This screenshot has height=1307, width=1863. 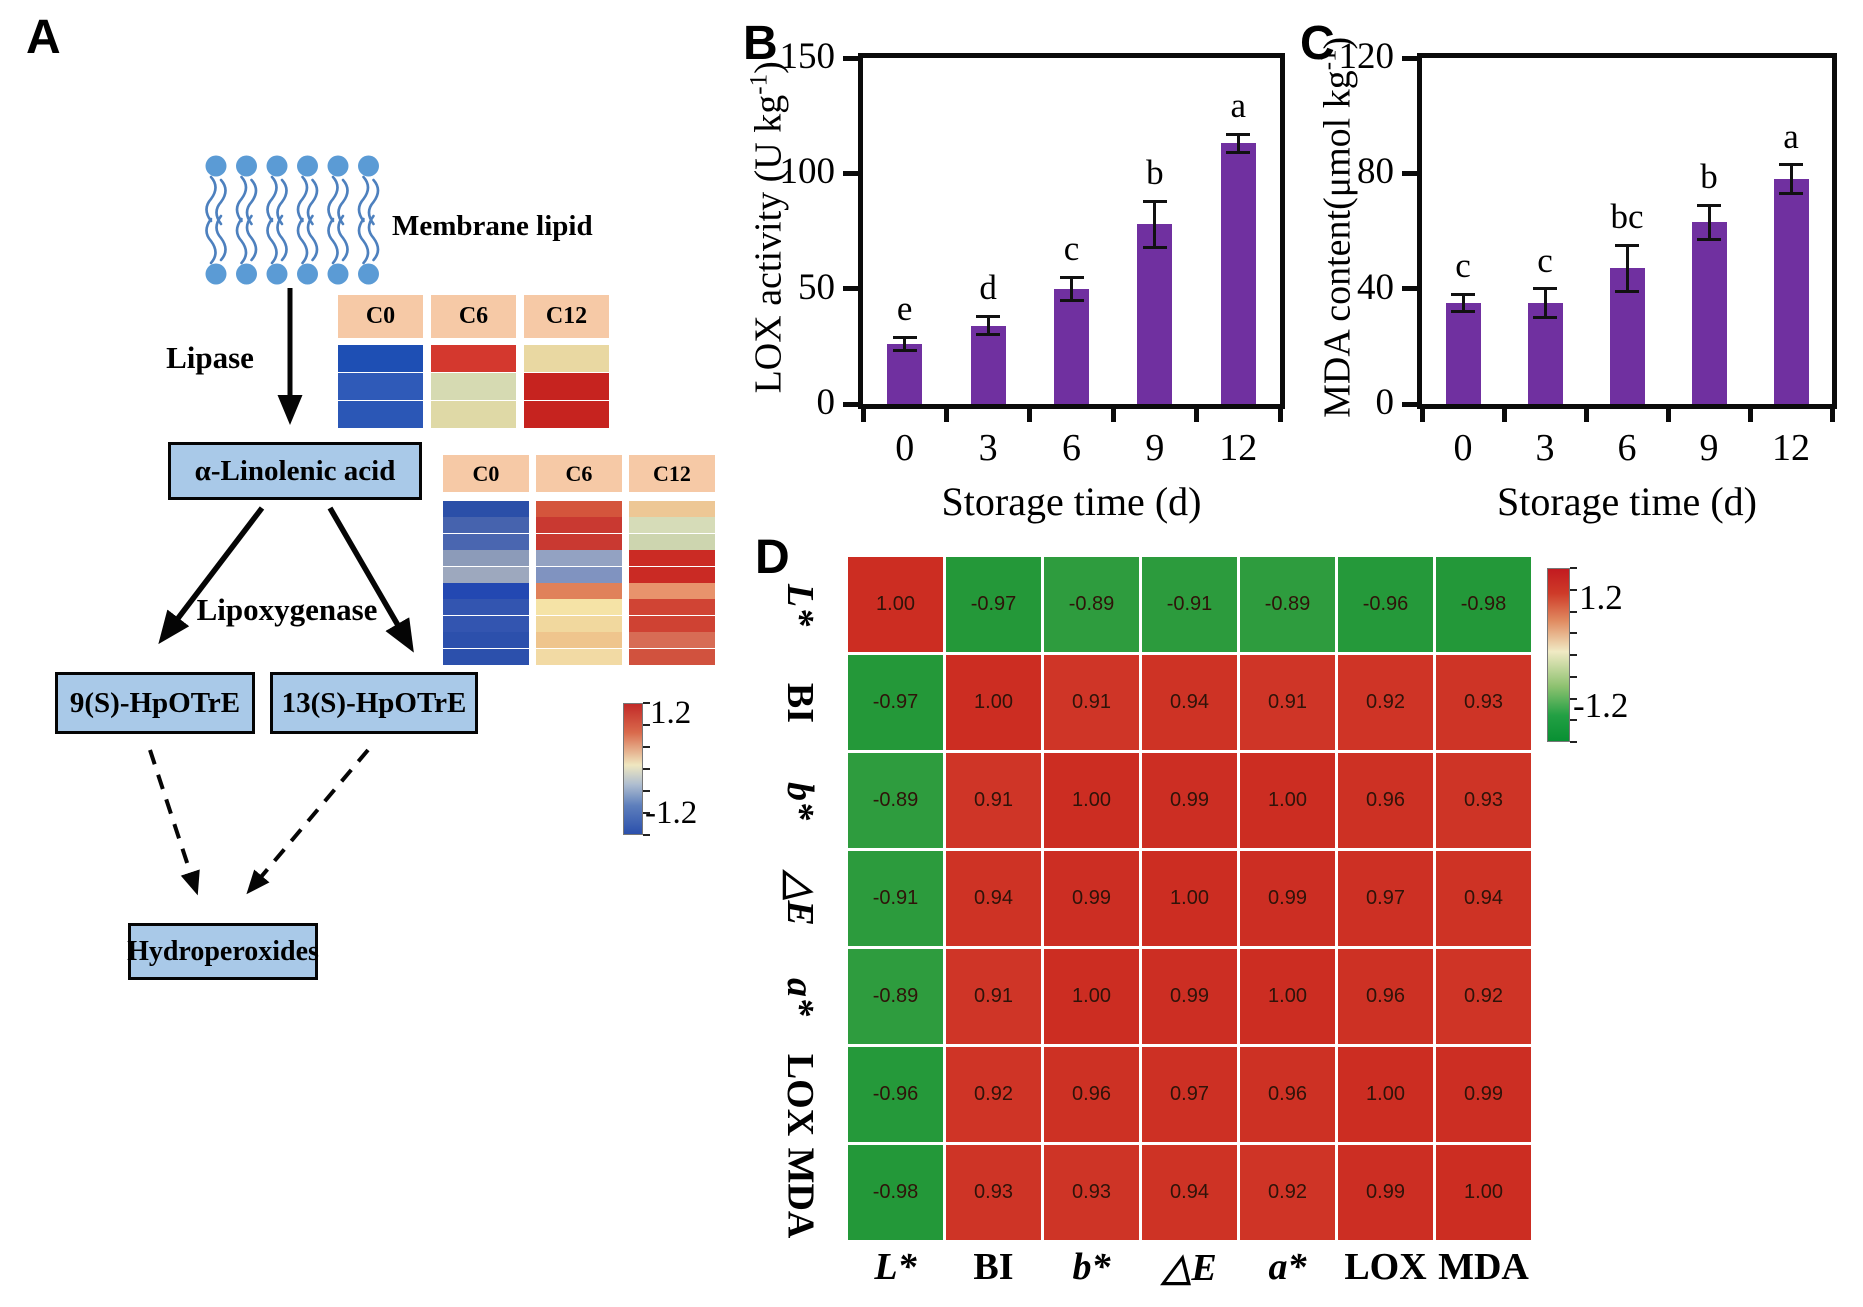 What do you see at coordinates (1791, 448) in the screenshot?
I see `x-tick-label: 12` at bounding box center [1791, 448].